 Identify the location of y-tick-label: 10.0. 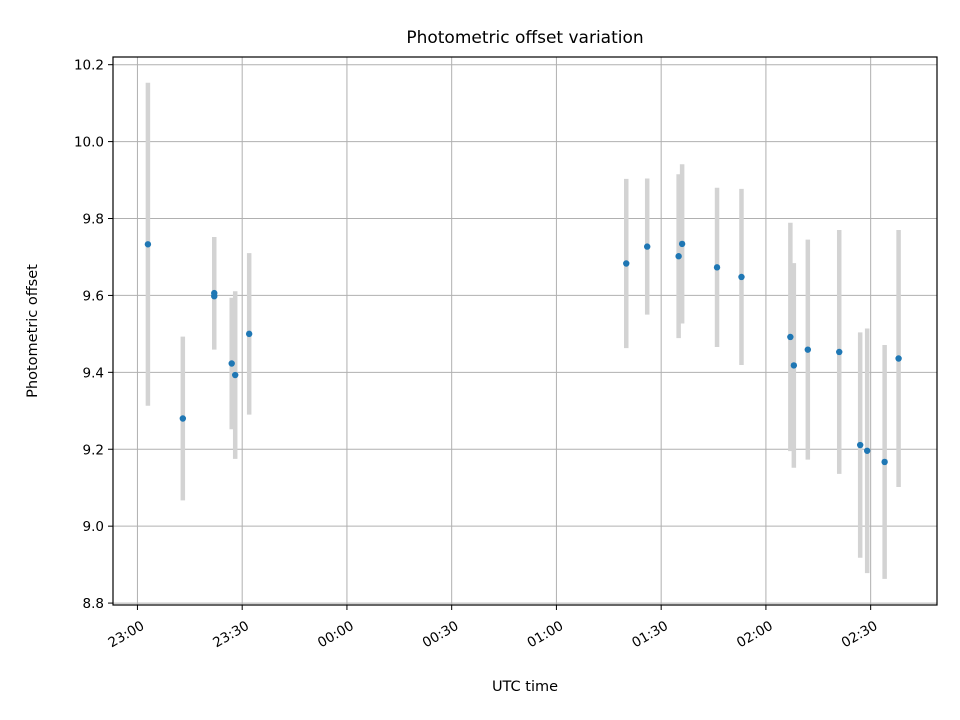
(89, 143).